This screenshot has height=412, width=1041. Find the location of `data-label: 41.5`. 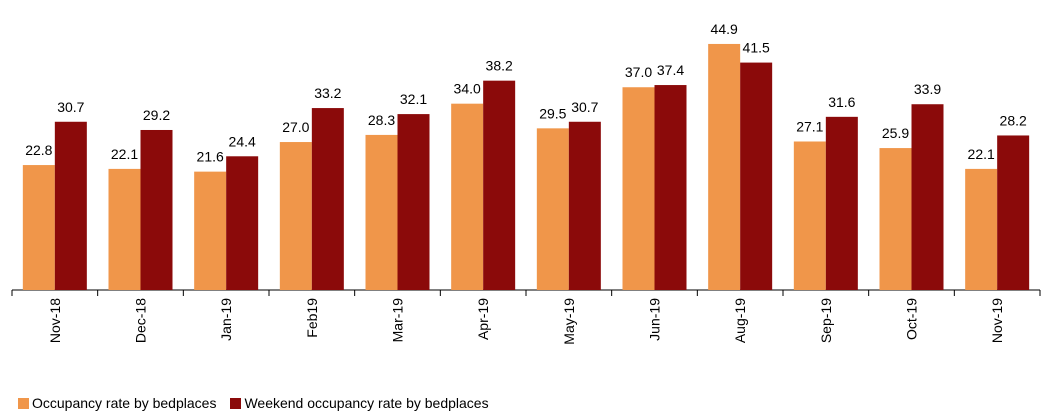

data-label: 41.5 is located at coordinates (756, 48).